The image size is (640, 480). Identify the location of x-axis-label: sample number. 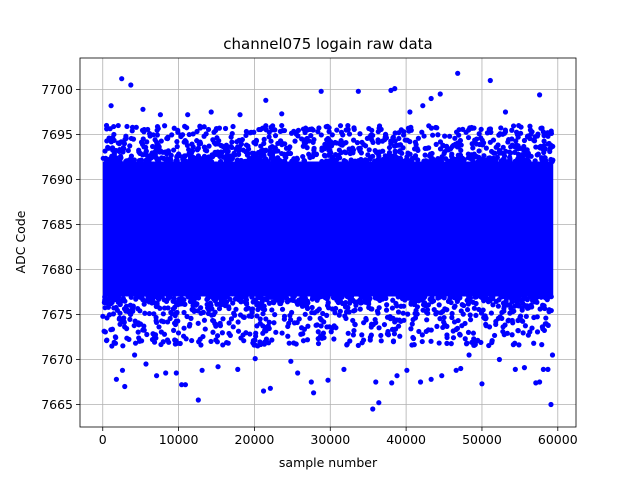
(328, 462).